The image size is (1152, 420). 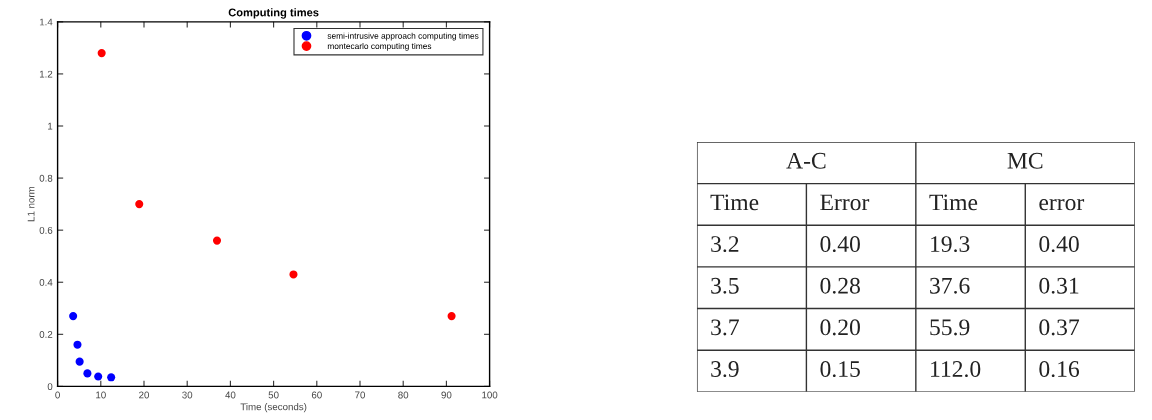 I want to click on text: MC, so click(x=1025, y=160).